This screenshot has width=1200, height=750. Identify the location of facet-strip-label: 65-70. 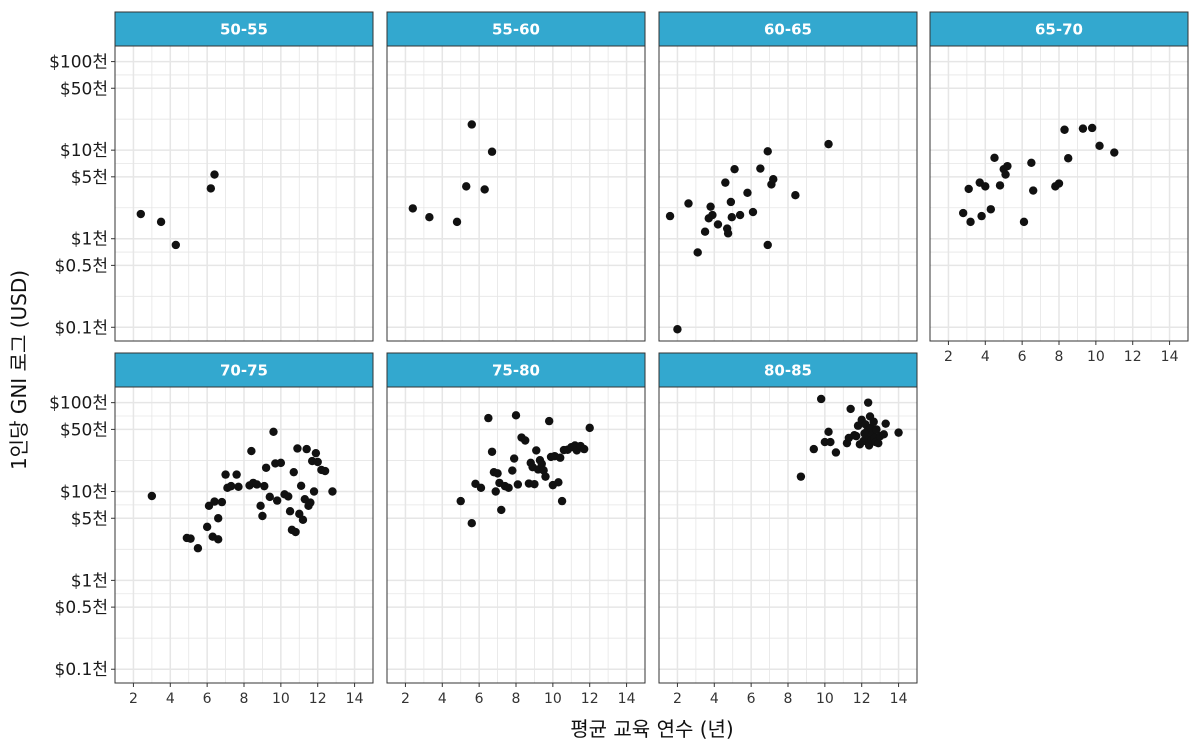
(1059, 30).